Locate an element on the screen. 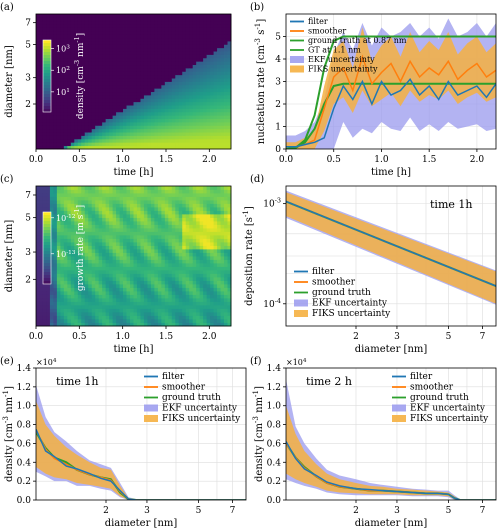 The width and height of the screenshot is (500, 529). x-tick-label: 0.0 is located at coordinates (36, 337).